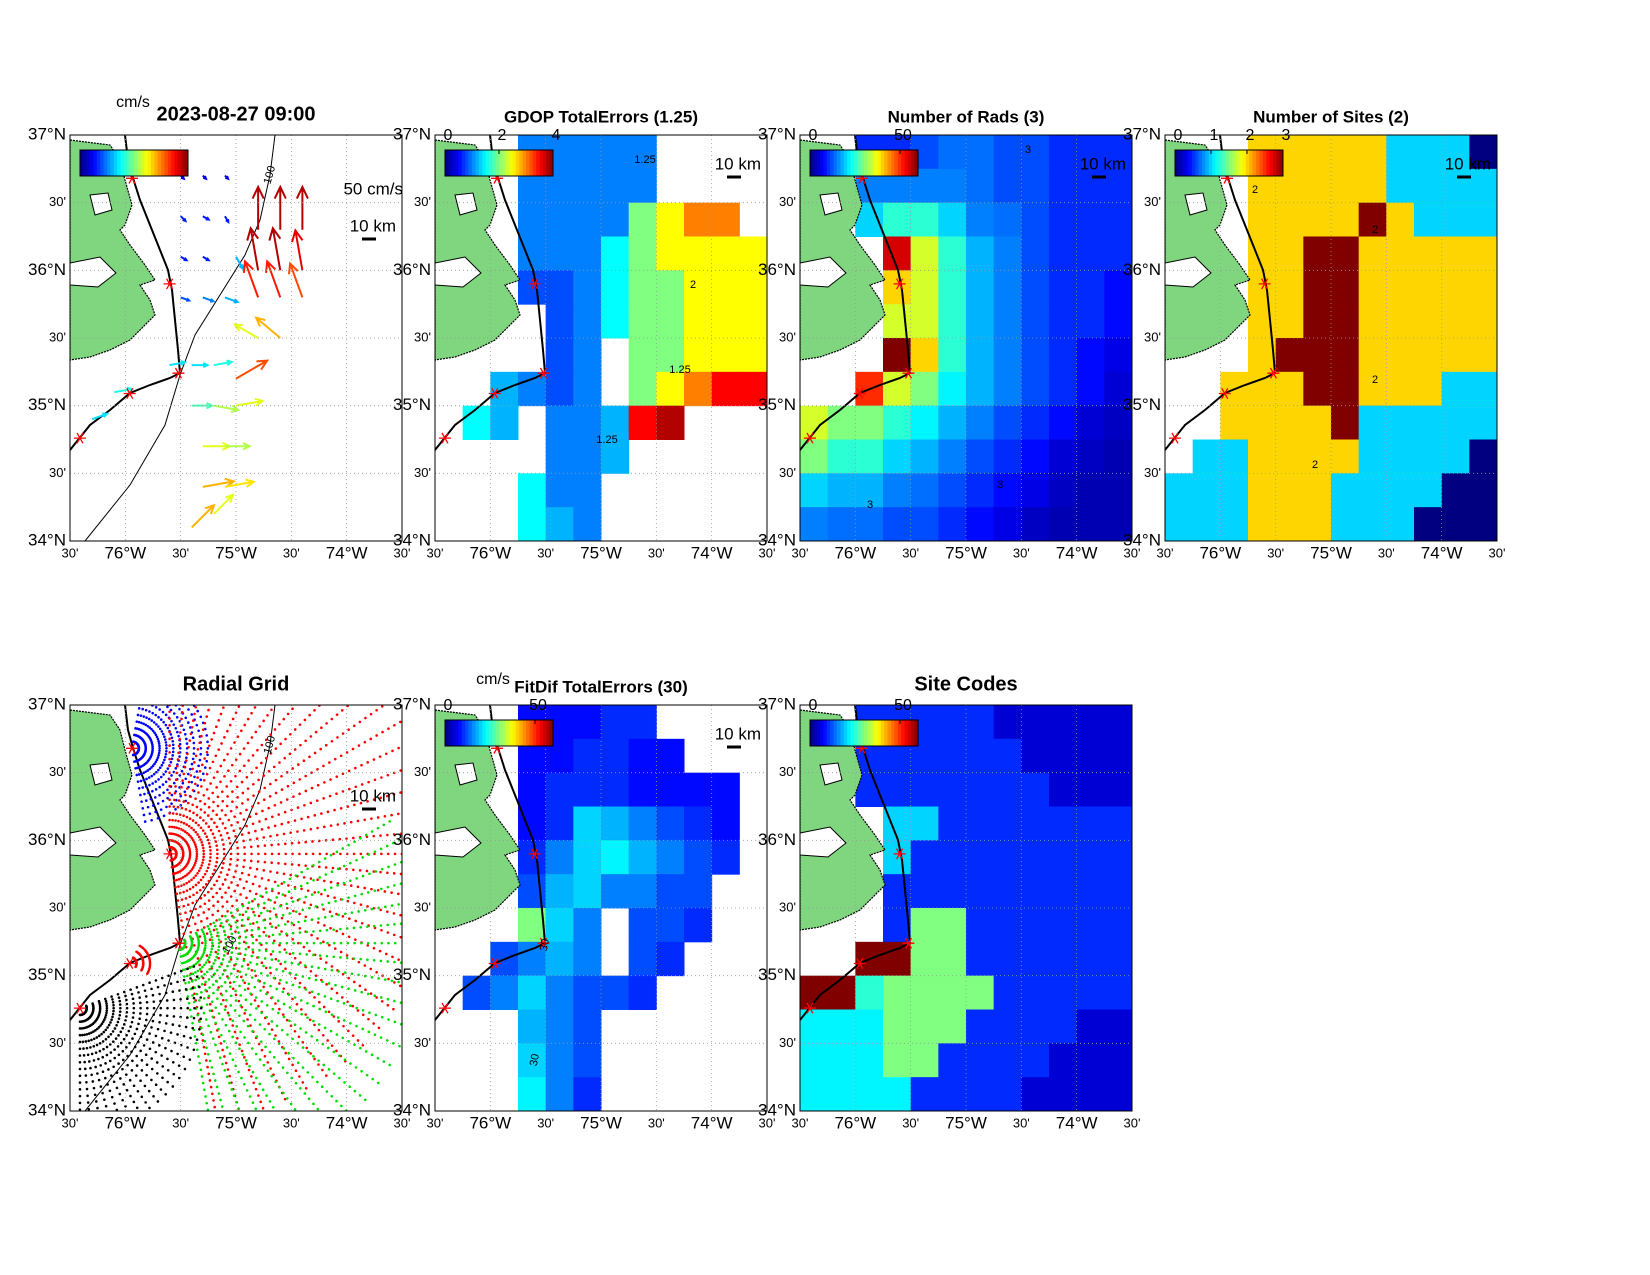  Describe the element at coordinates (903, 705) in the screenshot. I see `colorbar-tick-label: 50` at that location.